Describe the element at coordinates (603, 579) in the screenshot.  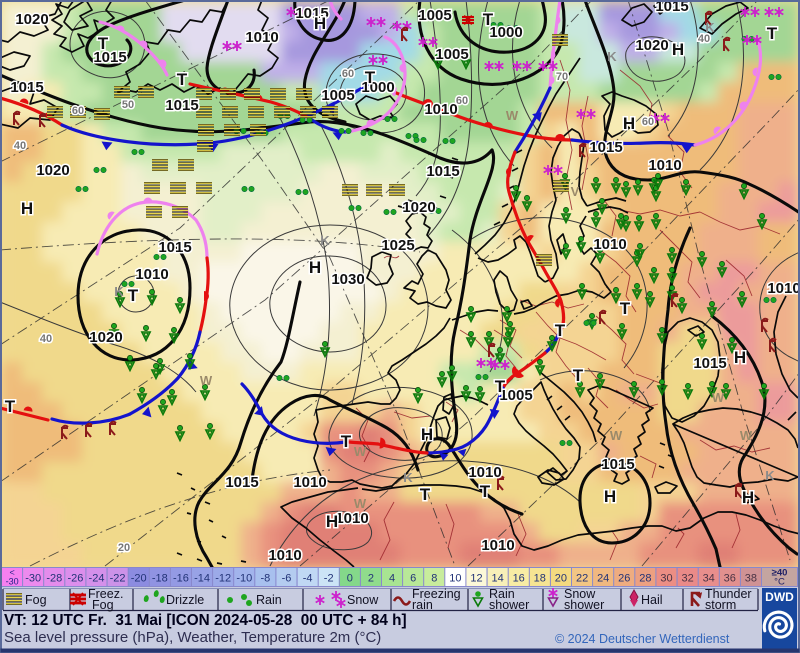
I see `svg-text: 24` at that location.